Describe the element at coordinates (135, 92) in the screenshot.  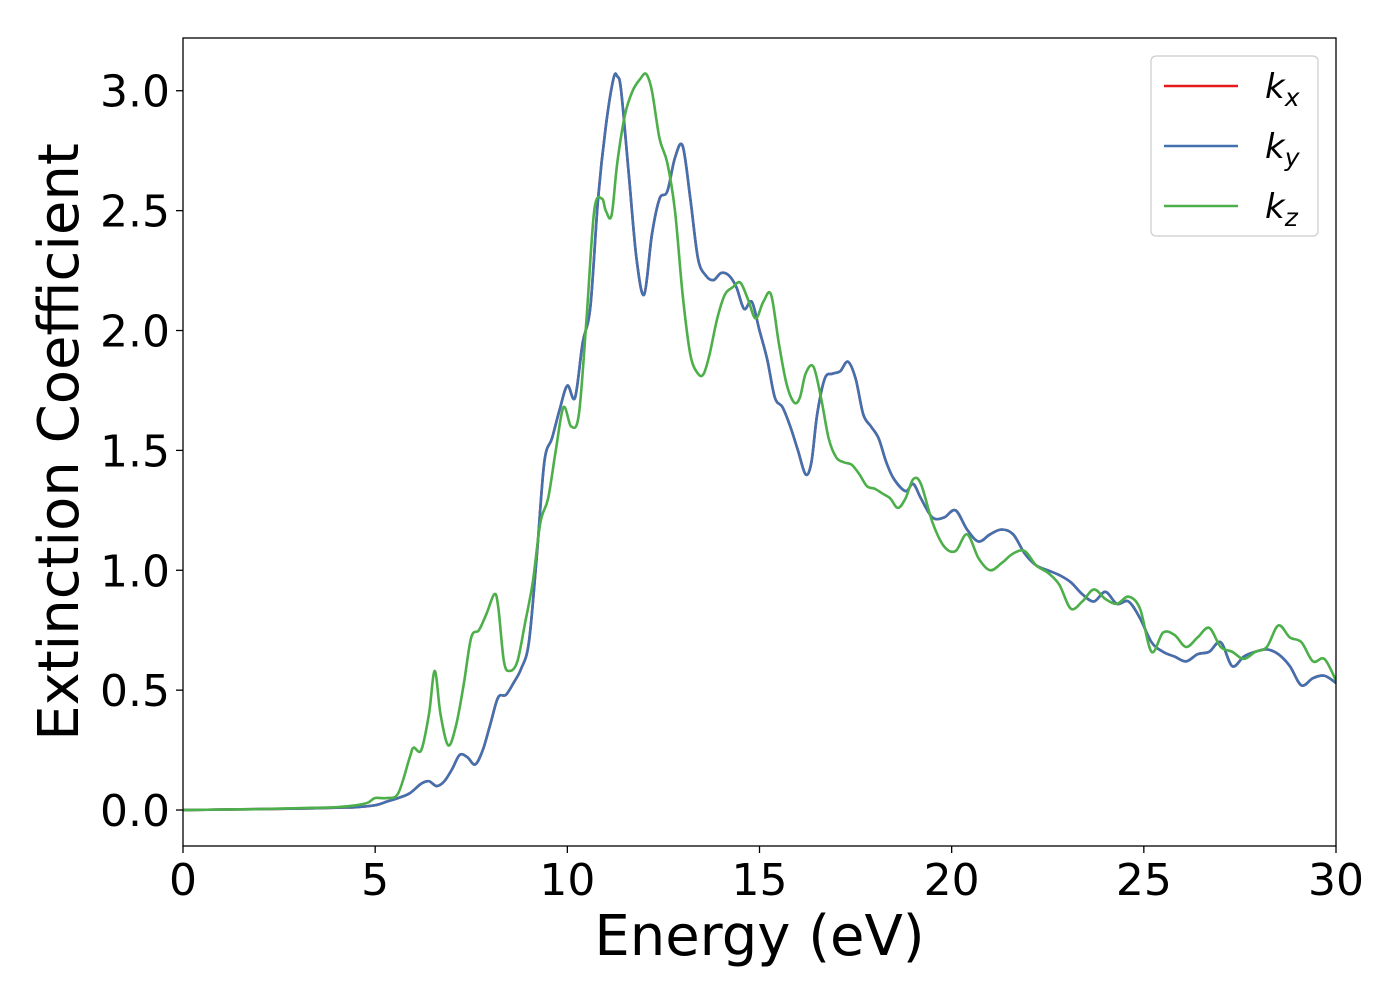
I see `y-tick-label: 3.0` at that location.